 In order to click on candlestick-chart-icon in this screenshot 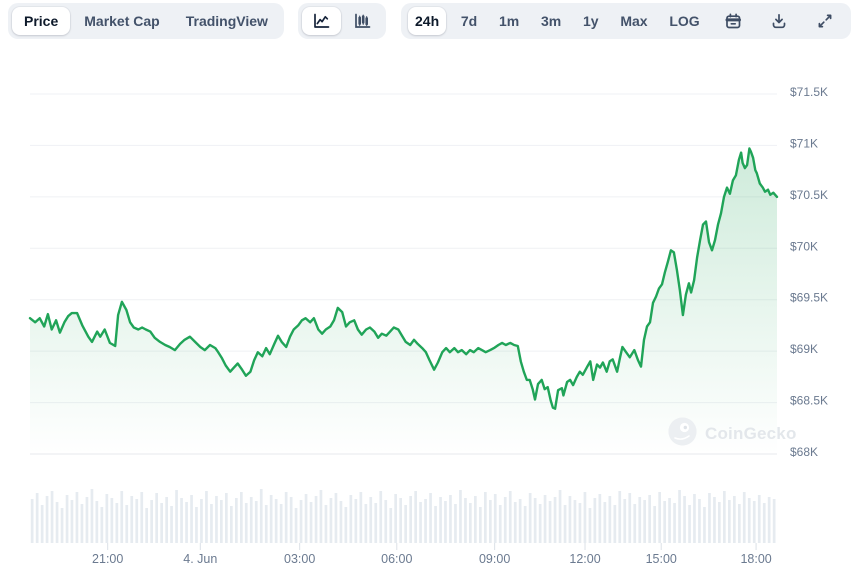, I will do `click(362, 21)`.